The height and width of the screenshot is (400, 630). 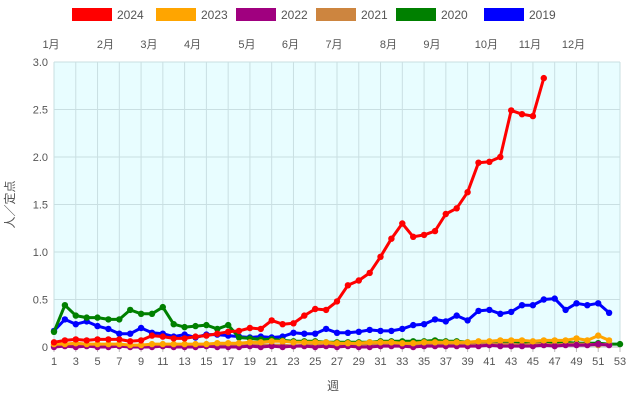 I want to click on y-tick-label: 0, so click(x=45, y=348).